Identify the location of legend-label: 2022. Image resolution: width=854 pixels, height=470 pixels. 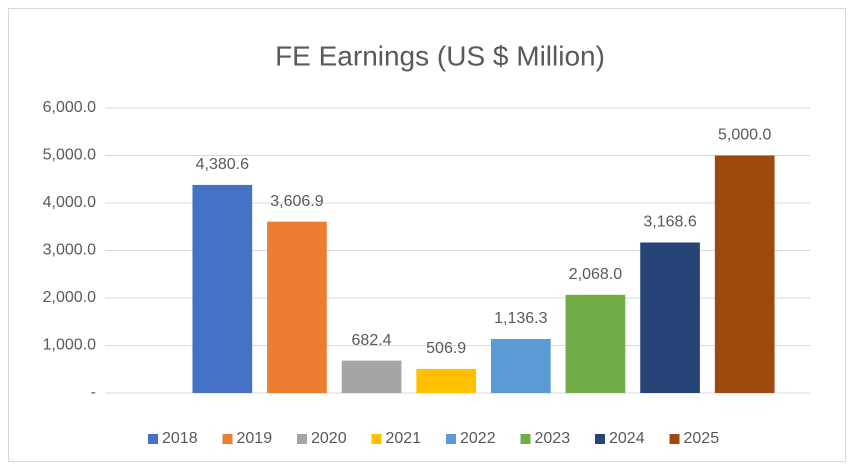
(478, 438).